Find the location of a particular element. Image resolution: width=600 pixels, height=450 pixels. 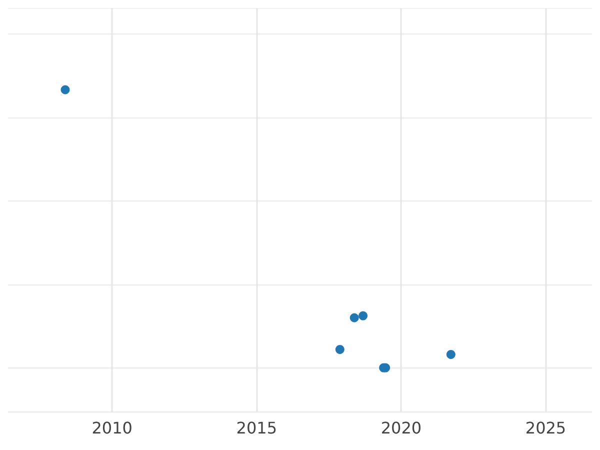

x-tick-label: 2010 is located at coordinates (112, 428).